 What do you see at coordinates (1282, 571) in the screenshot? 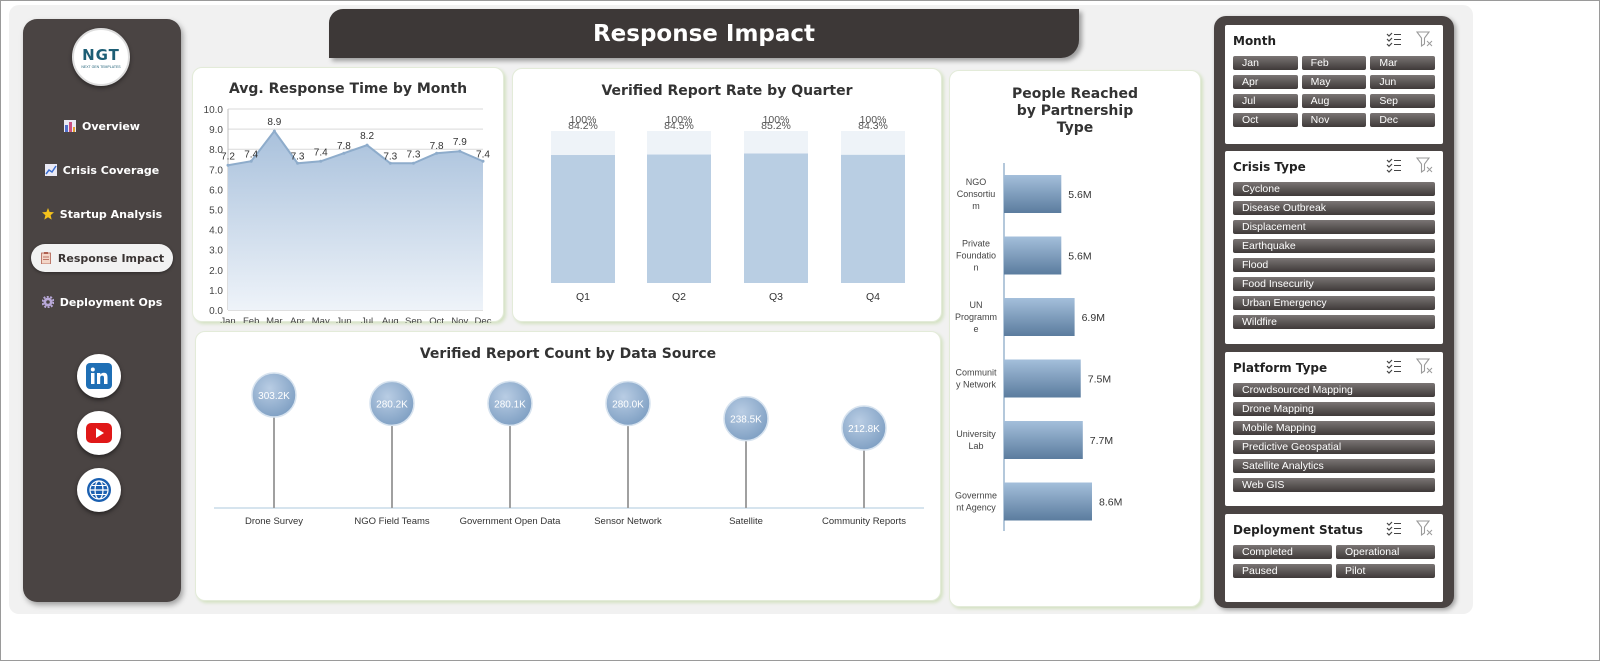
I see `slicer-item: Paused` at bounding box center [1282, 571].